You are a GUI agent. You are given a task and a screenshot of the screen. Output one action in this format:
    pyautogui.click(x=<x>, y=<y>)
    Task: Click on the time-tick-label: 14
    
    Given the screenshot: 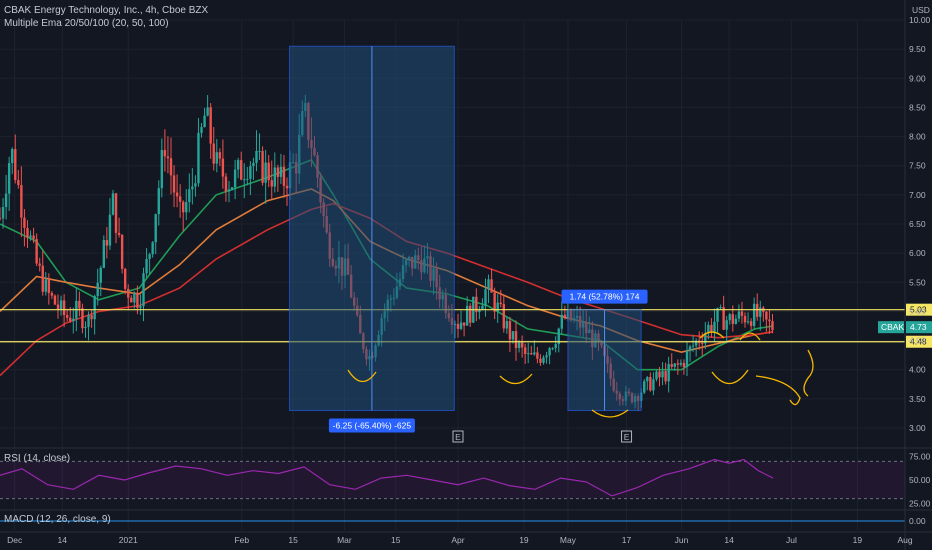 What is the action you would take?
    pyautogui.click(x=63, y=540)
    